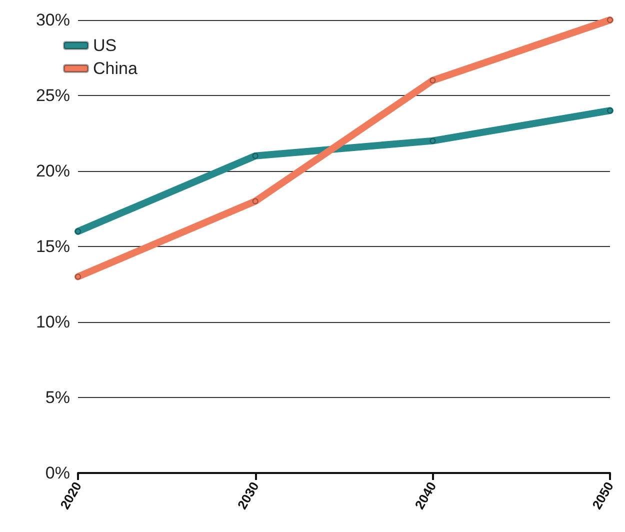 Image resolution: width=625 pixels, height=532 pixels. I want to click on y-tick-label: 20%, so click(53, 171).